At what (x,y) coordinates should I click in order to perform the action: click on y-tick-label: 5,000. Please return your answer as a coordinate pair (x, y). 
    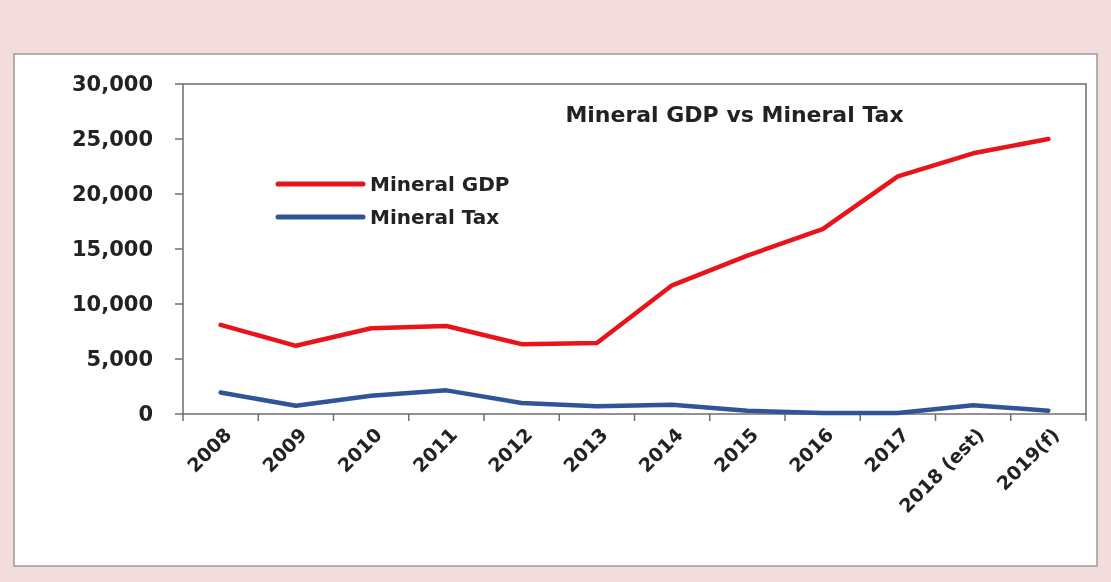
    Looking at the image, I should click on (119, 359).